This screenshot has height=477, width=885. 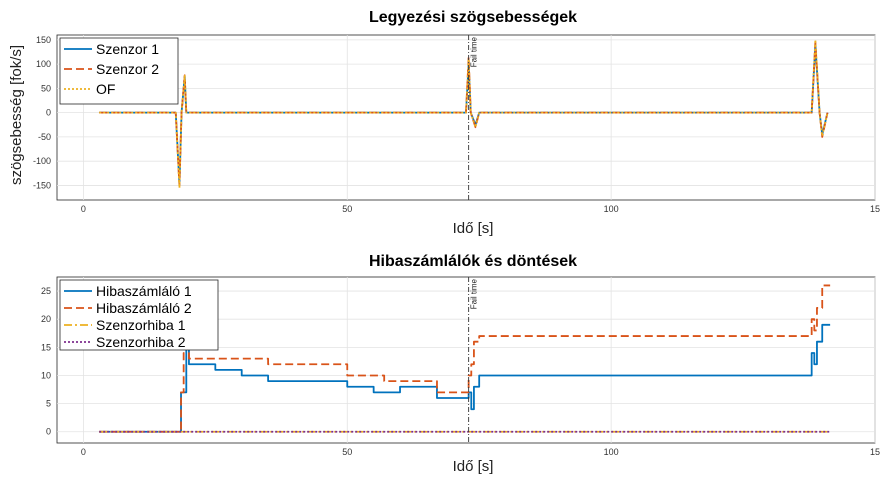 What do you see at coordinates (127, 69) in the screenshot?
I see `top-chart-legend-label-2: Szenzor 2` at bounding box center [127, 69].